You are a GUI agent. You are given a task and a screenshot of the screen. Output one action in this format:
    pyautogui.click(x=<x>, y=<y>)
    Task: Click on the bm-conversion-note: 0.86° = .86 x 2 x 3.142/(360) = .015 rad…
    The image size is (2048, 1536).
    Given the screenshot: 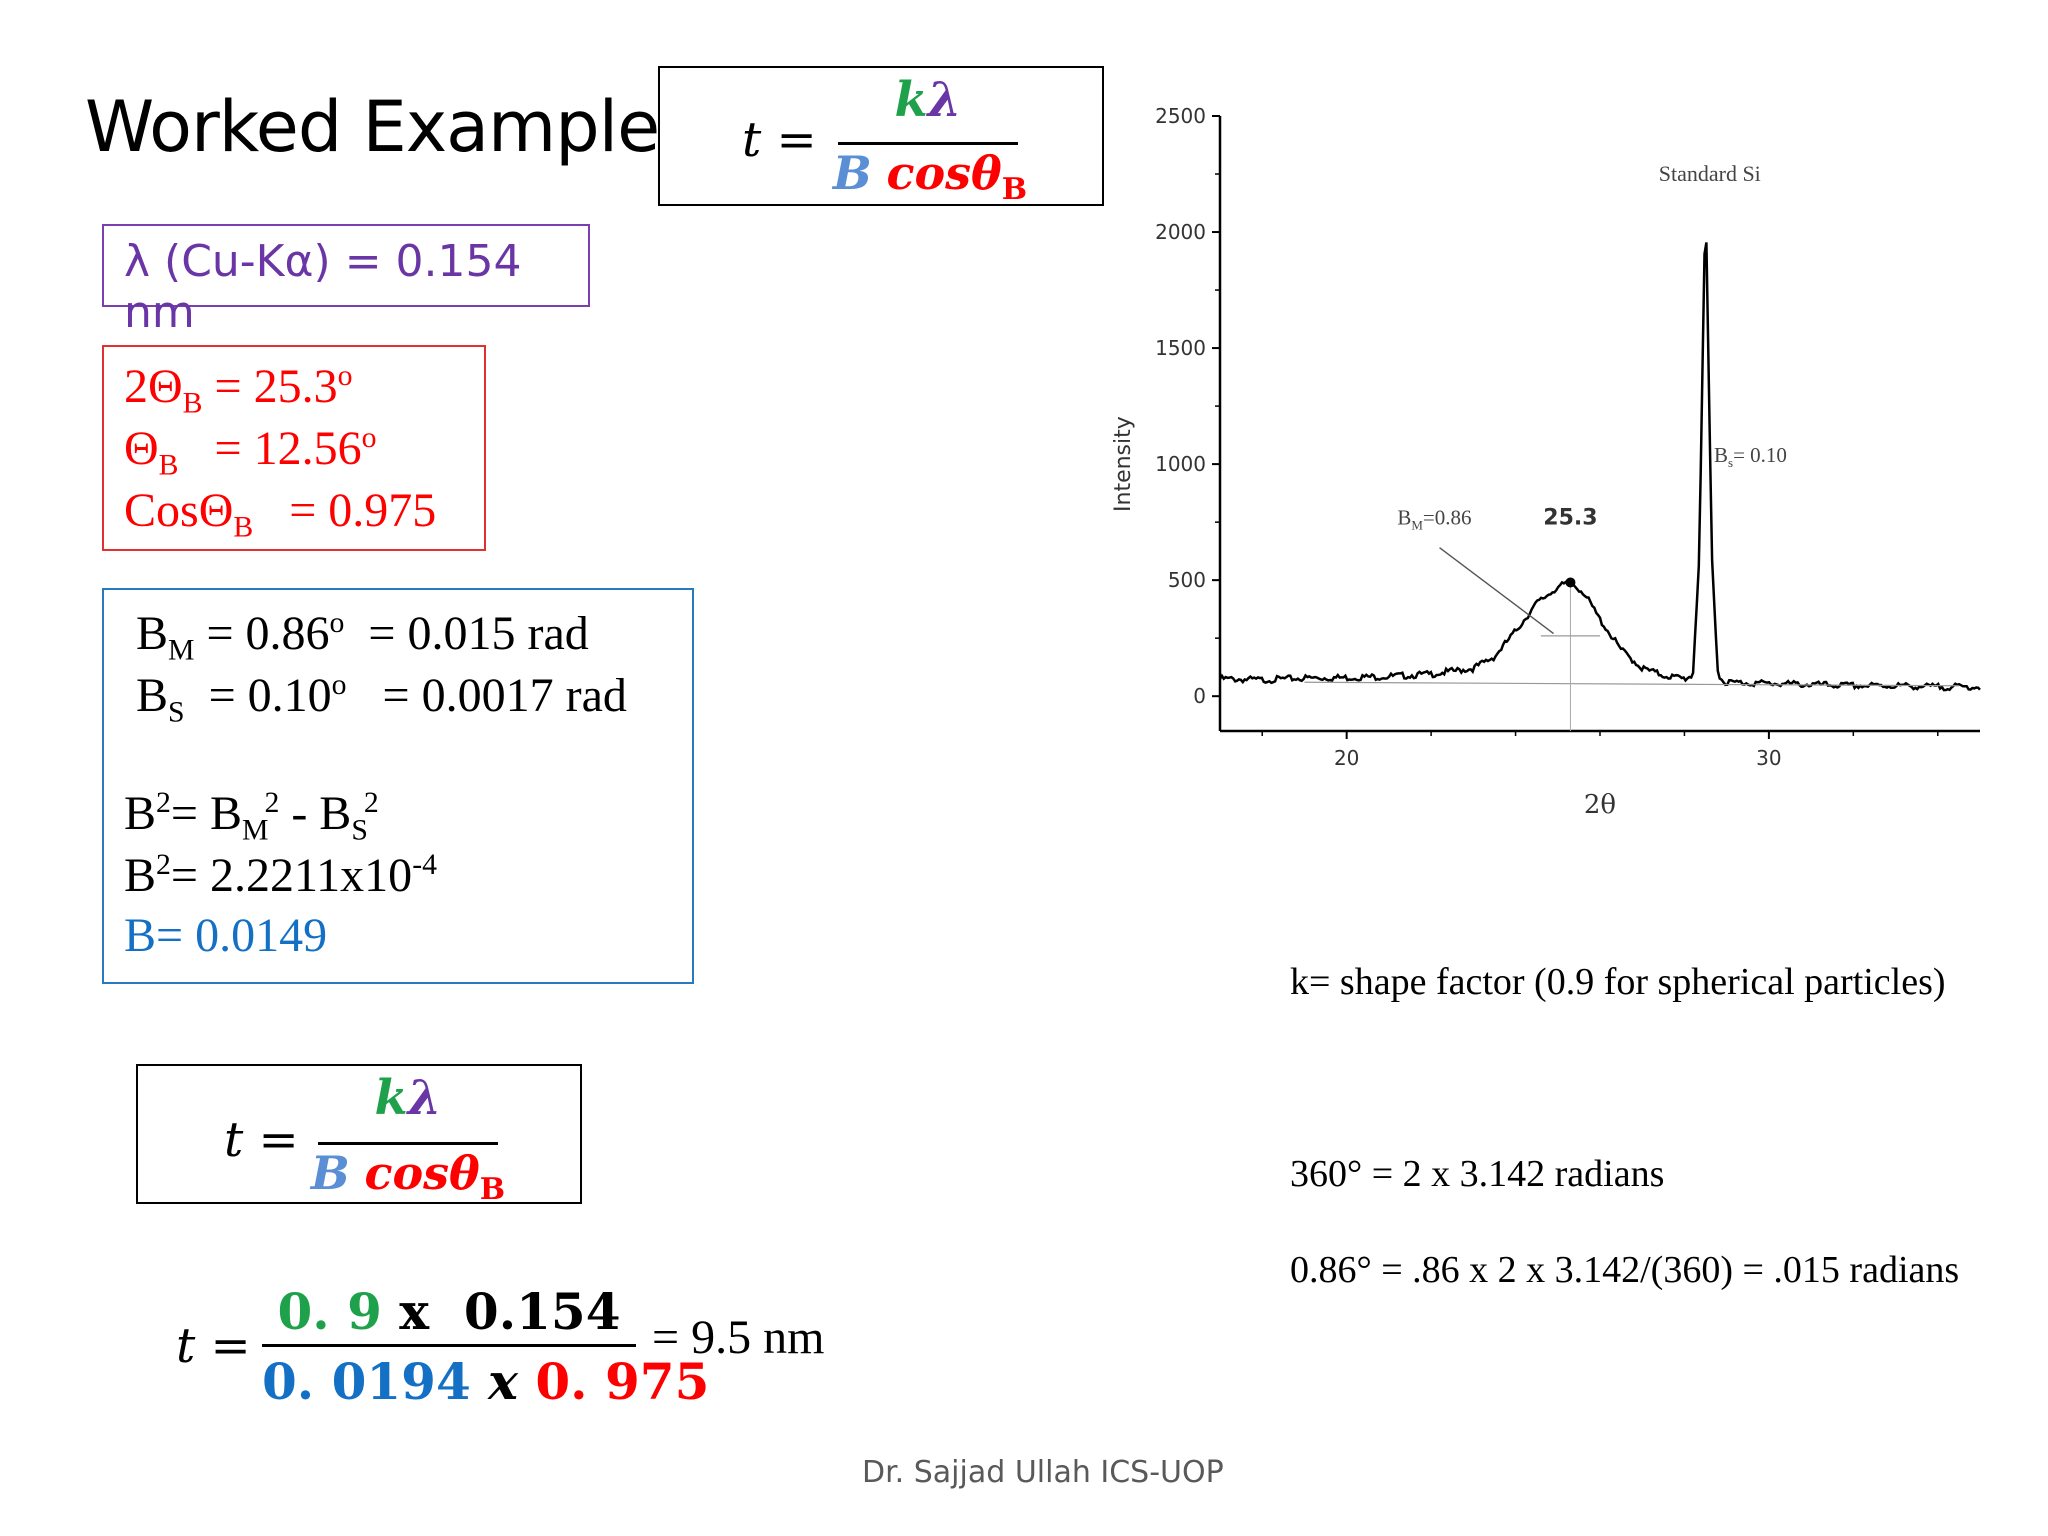 What is the action you would take?
    pyautogui.click(x=1625, y=1270)
    